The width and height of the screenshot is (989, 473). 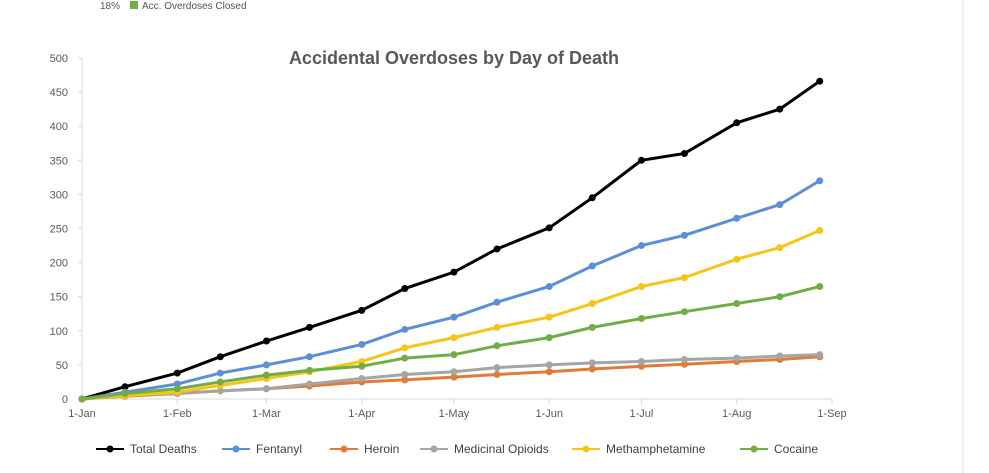 What do you see at coordinates (163, 449) in the screenshot?
I see `legend-label: Total Deaths` at bounding box center [163, 449].